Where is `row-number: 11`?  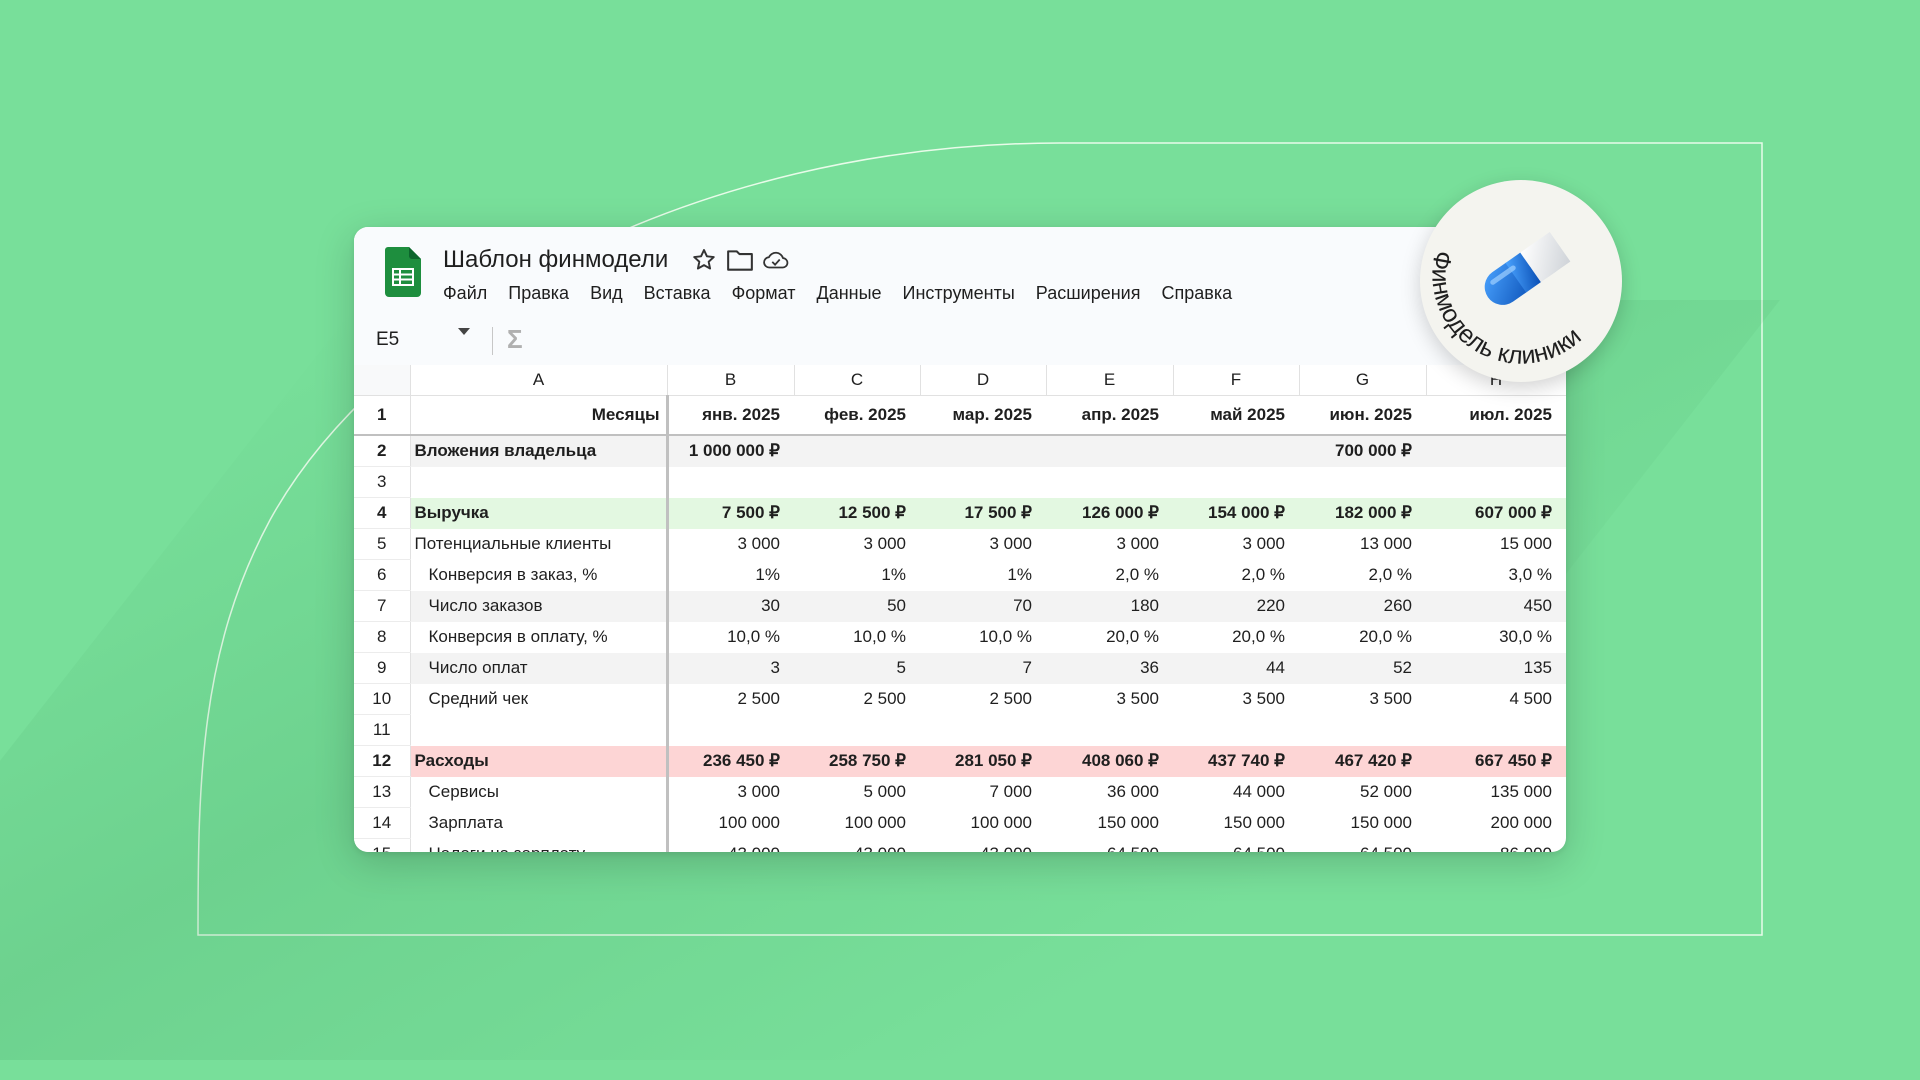
row-number: 11 is located at coordinates (382, 730).